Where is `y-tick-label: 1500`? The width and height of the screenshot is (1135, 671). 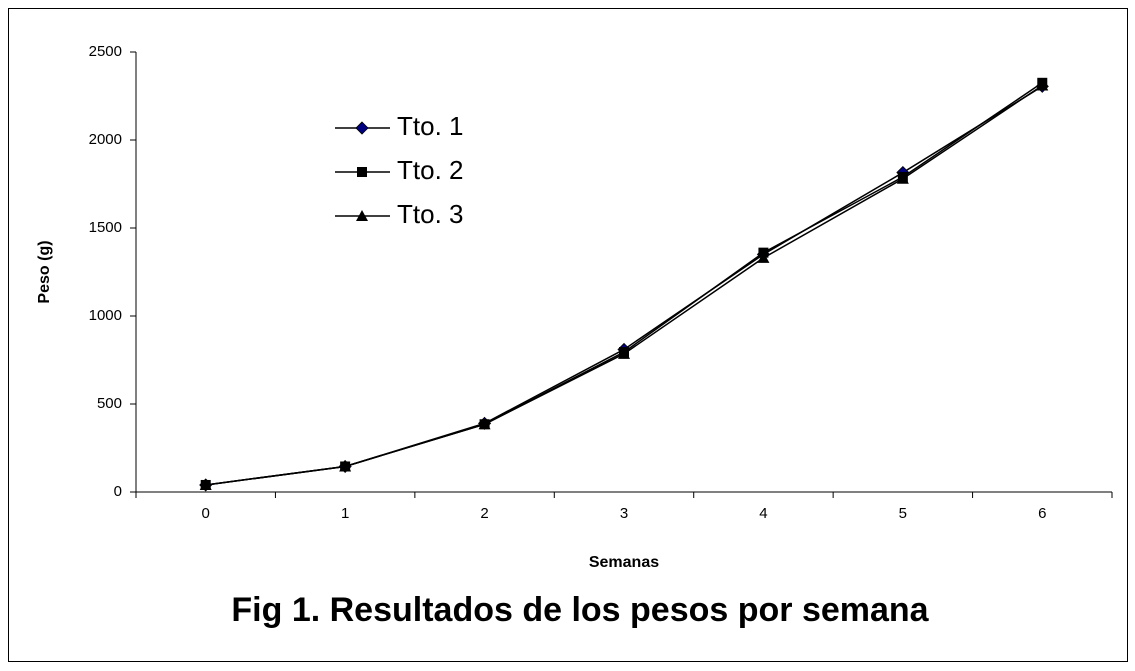 y-tick-label: 1500 is located at coordinates (105, 227).